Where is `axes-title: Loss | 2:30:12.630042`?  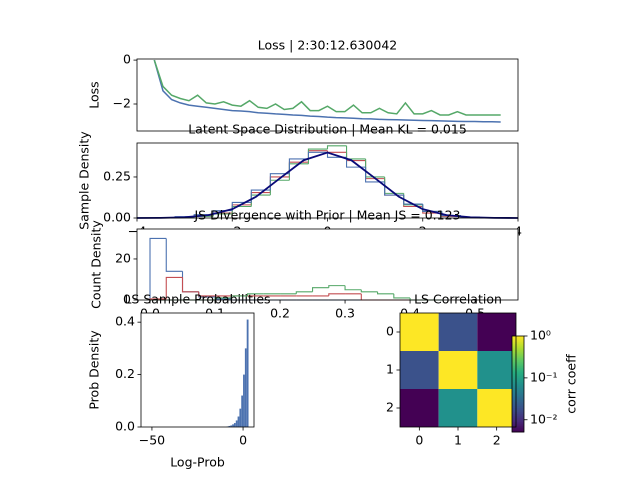
axes-title: Loss | 2:30:12.630042 is located at coordinates (327, 45).